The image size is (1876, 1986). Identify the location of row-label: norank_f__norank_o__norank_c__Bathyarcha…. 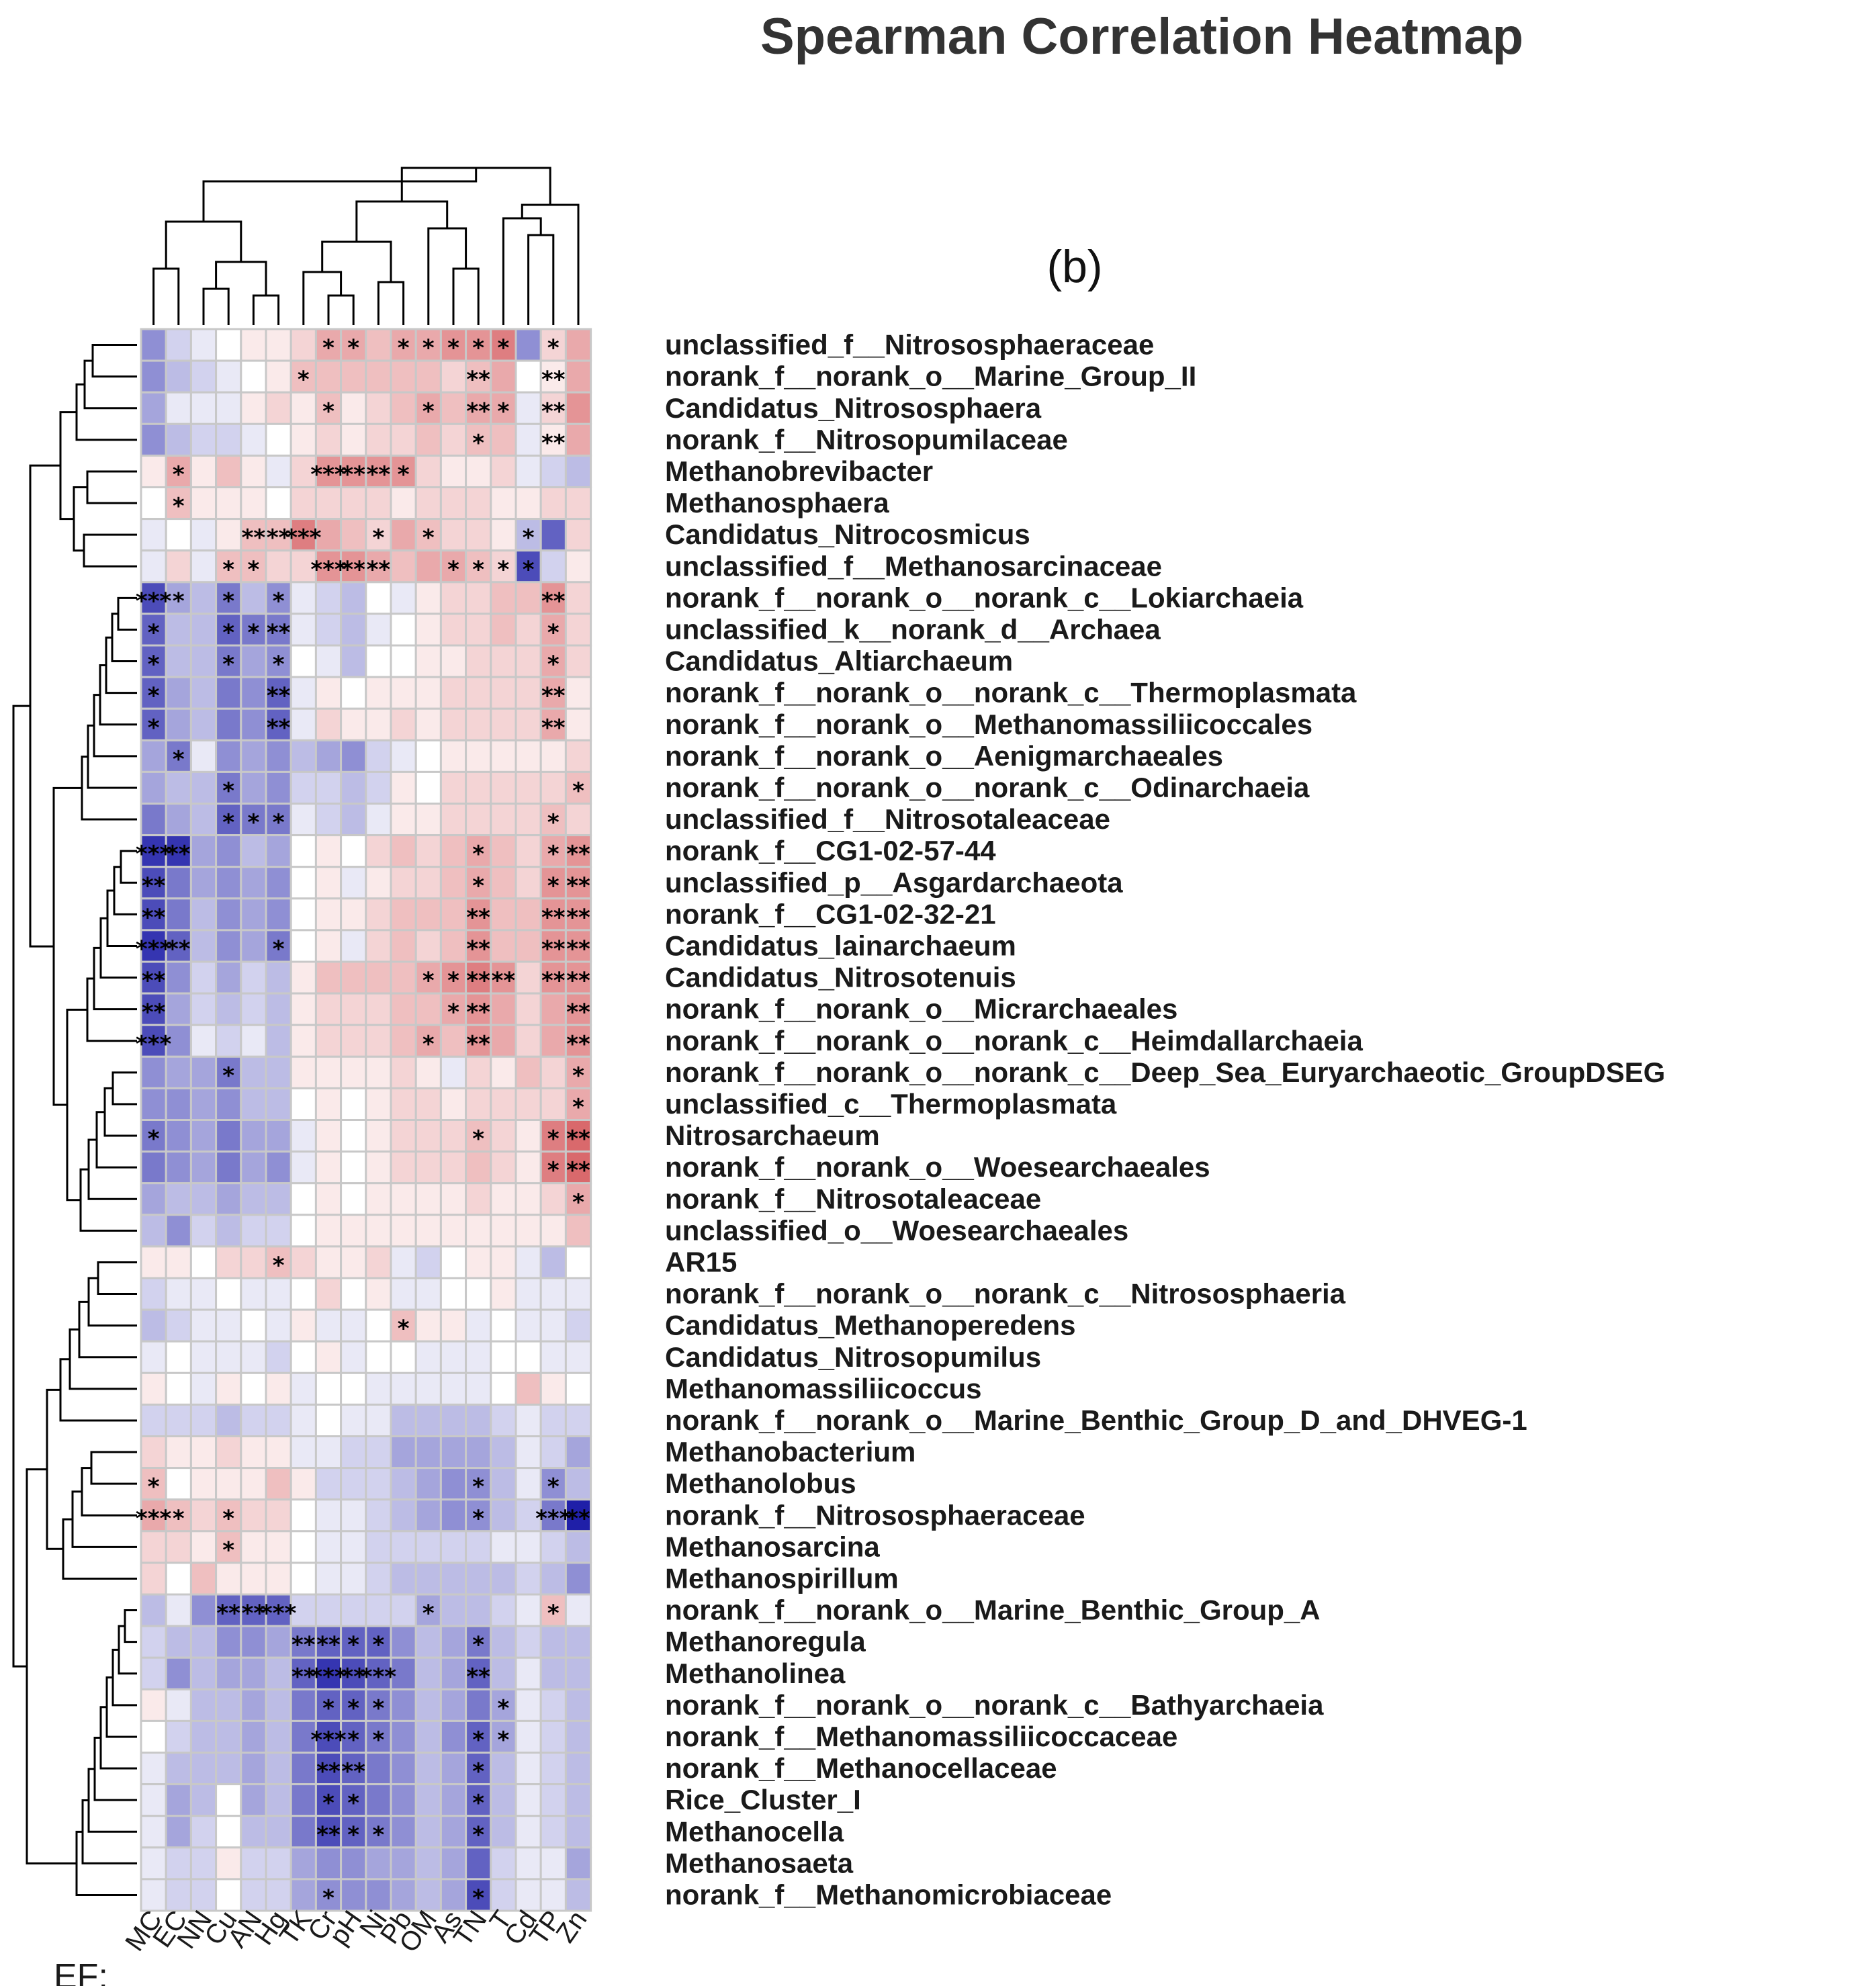
(994, 1705).